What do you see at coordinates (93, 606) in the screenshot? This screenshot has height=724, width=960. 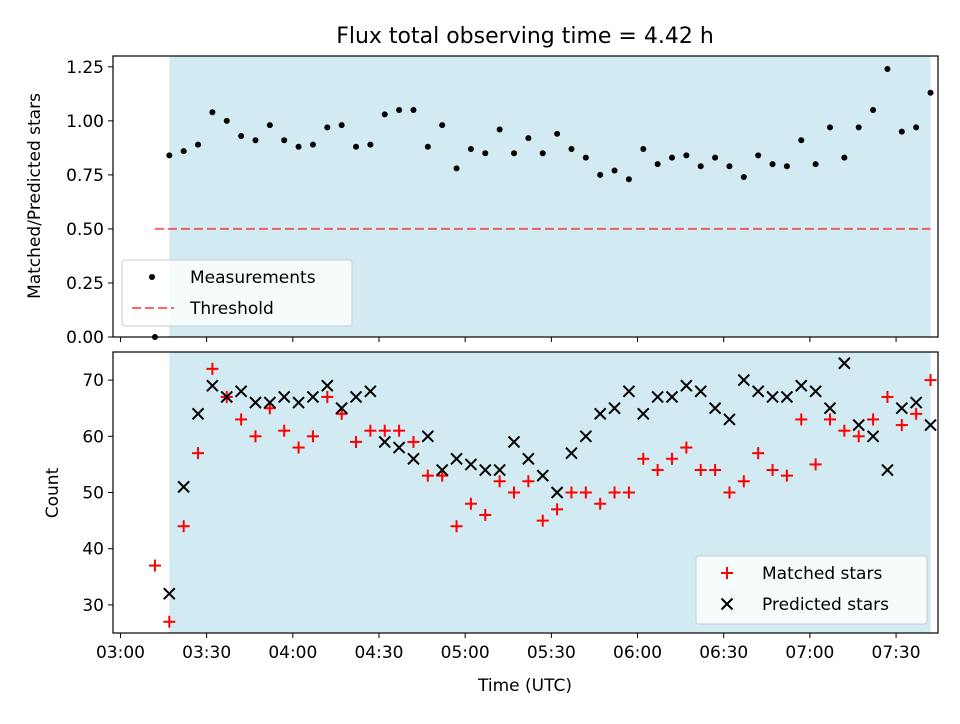 I see `bottom-ytick-label: 30` at bounding box center [93, 606].